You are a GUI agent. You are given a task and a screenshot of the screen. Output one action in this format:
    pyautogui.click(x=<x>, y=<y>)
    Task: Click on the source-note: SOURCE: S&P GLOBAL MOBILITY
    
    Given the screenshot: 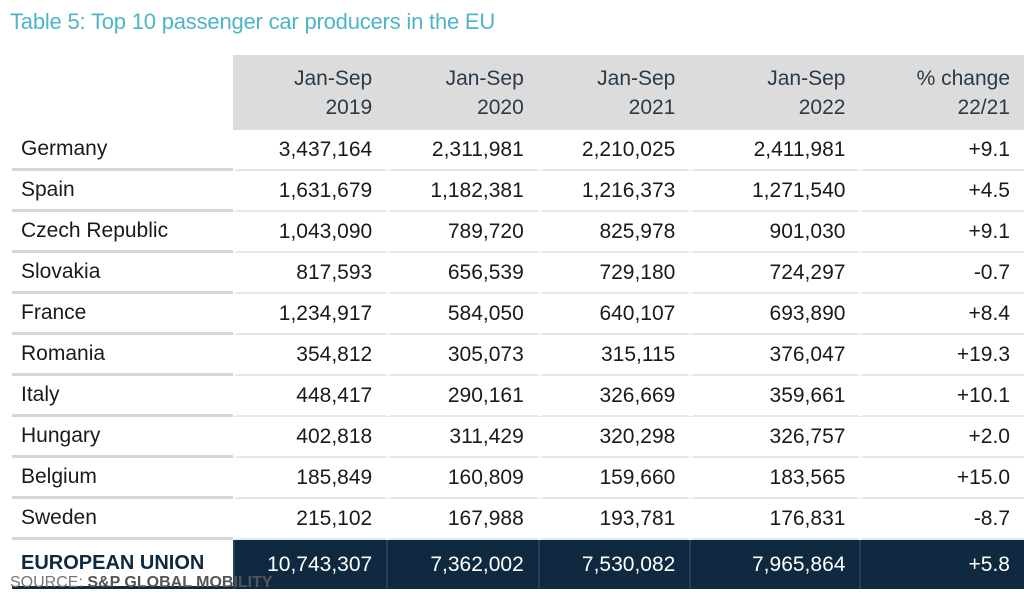 What is the action you would take?
    pyautogui.click(x=141, y=583)
    